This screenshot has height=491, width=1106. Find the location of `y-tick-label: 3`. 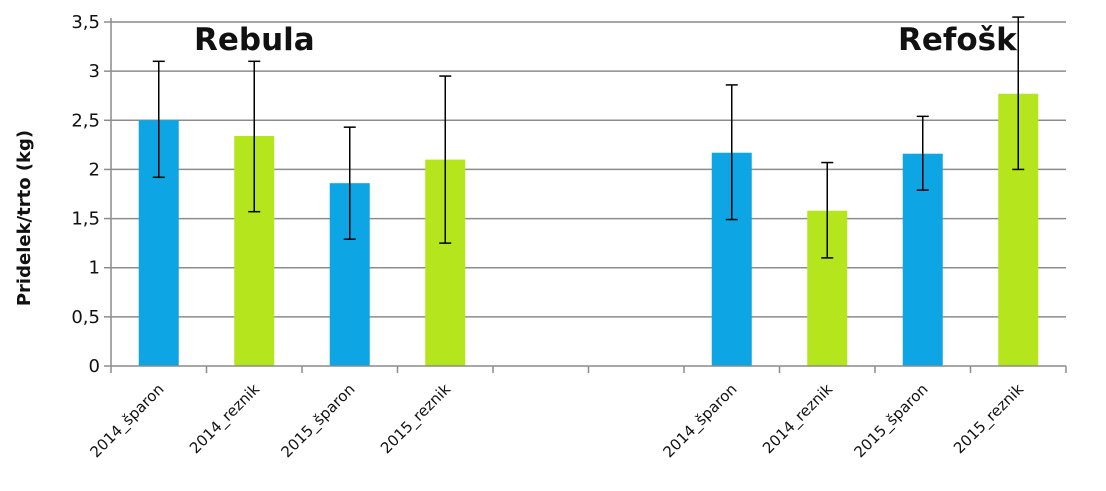

y-tick-label: 3 is located at coordinates (94, 71).